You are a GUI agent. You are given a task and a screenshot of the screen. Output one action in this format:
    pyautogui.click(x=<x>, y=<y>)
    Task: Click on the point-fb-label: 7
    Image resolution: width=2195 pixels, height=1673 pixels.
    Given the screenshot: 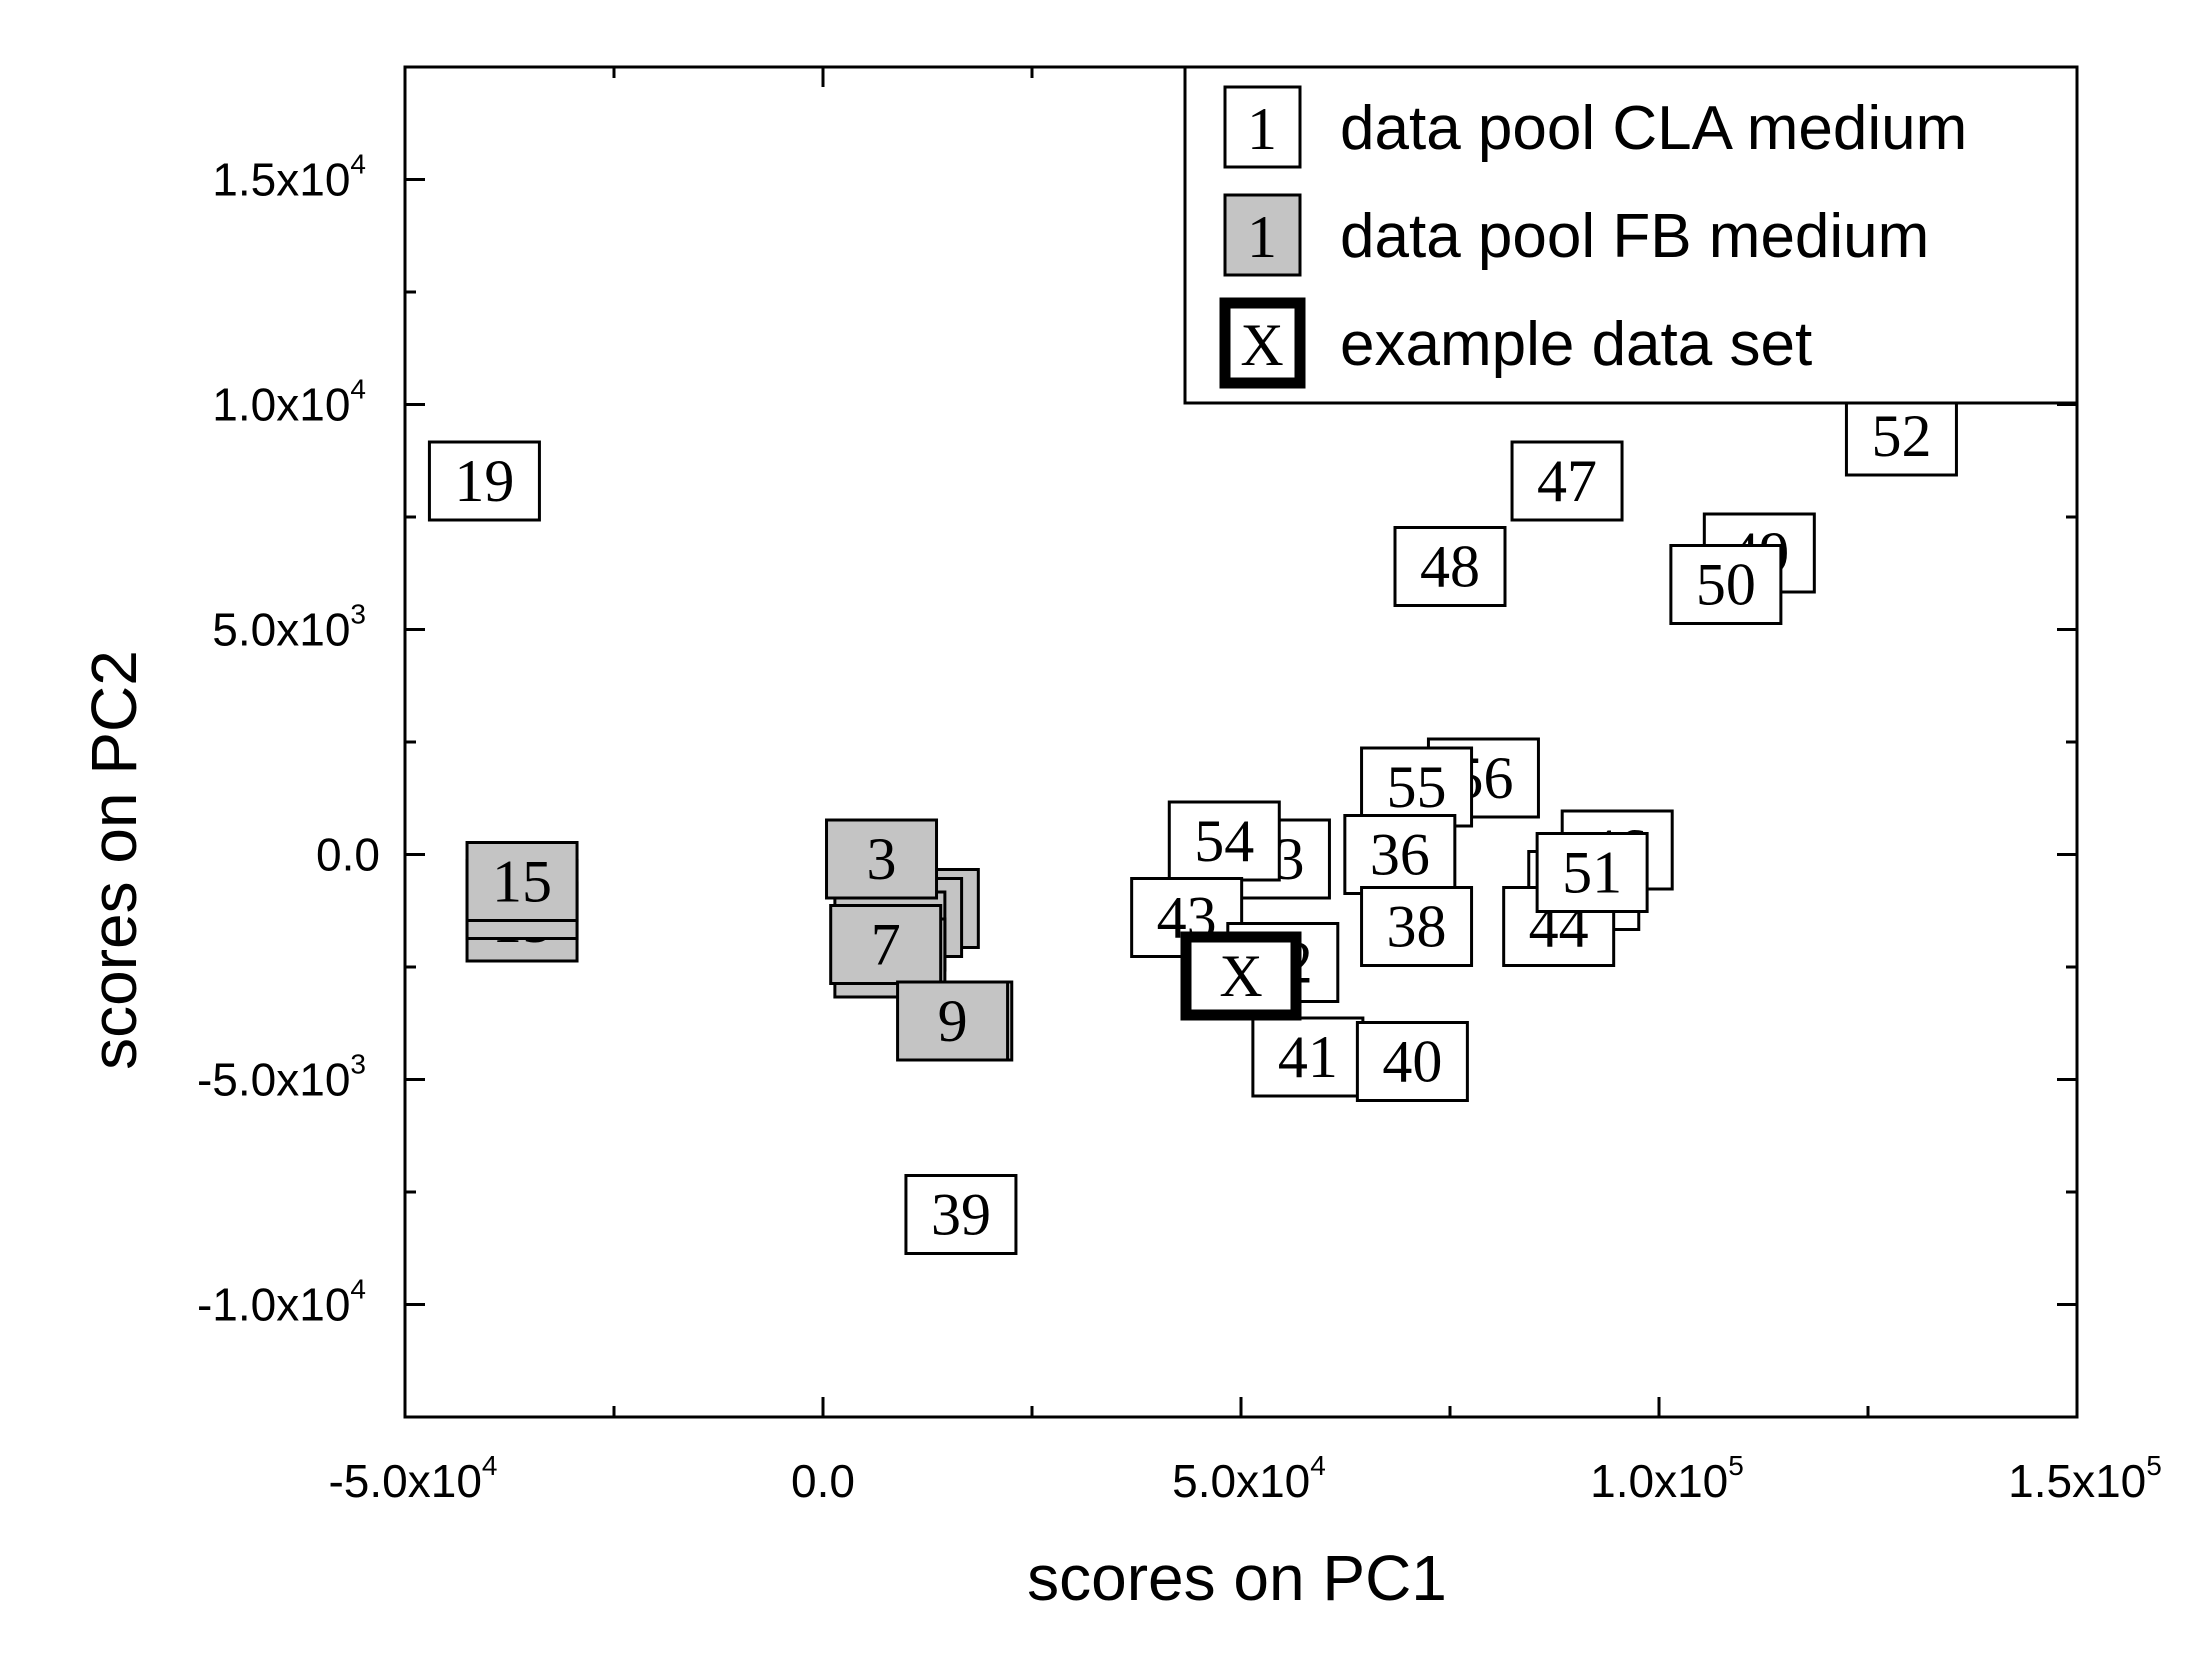 What is the action you would take?
    pyautogui.click(x=886, y=945)
    